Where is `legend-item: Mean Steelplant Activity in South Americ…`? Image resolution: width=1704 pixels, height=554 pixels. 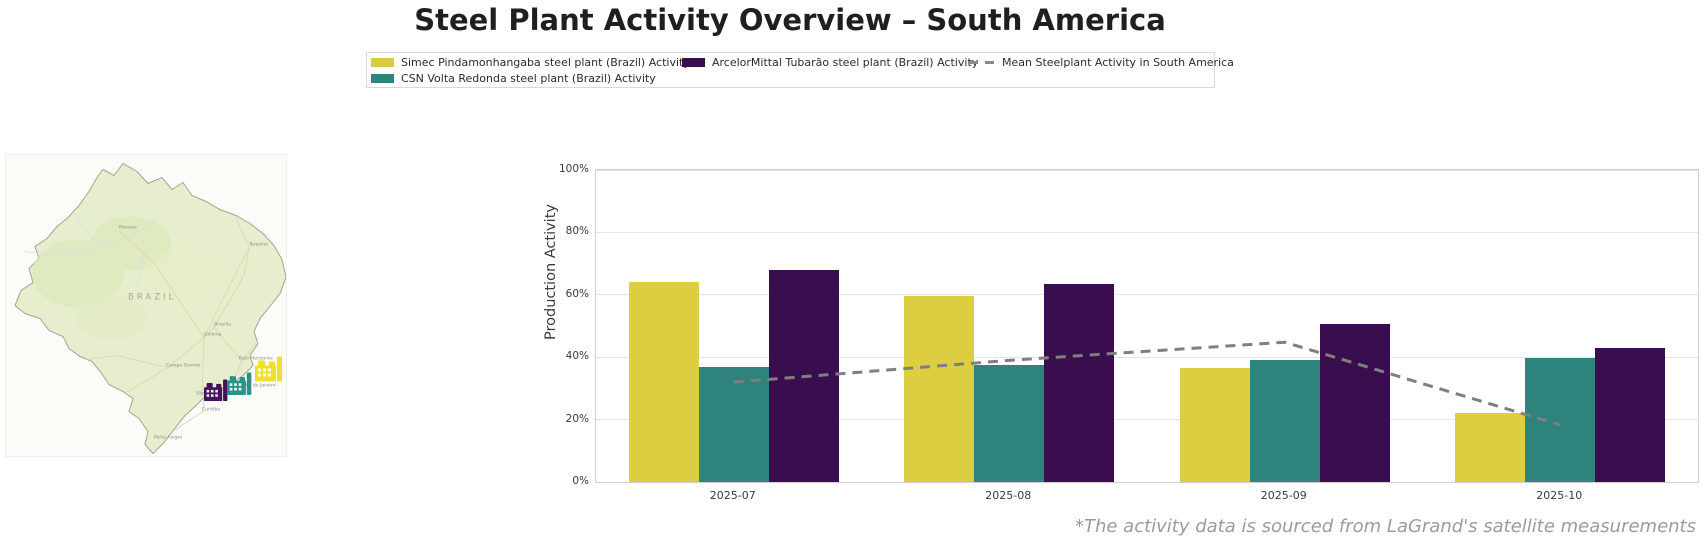
legend-item: Mean Steelplant Activity in South Americ… is located at coordinates (1101, 62).